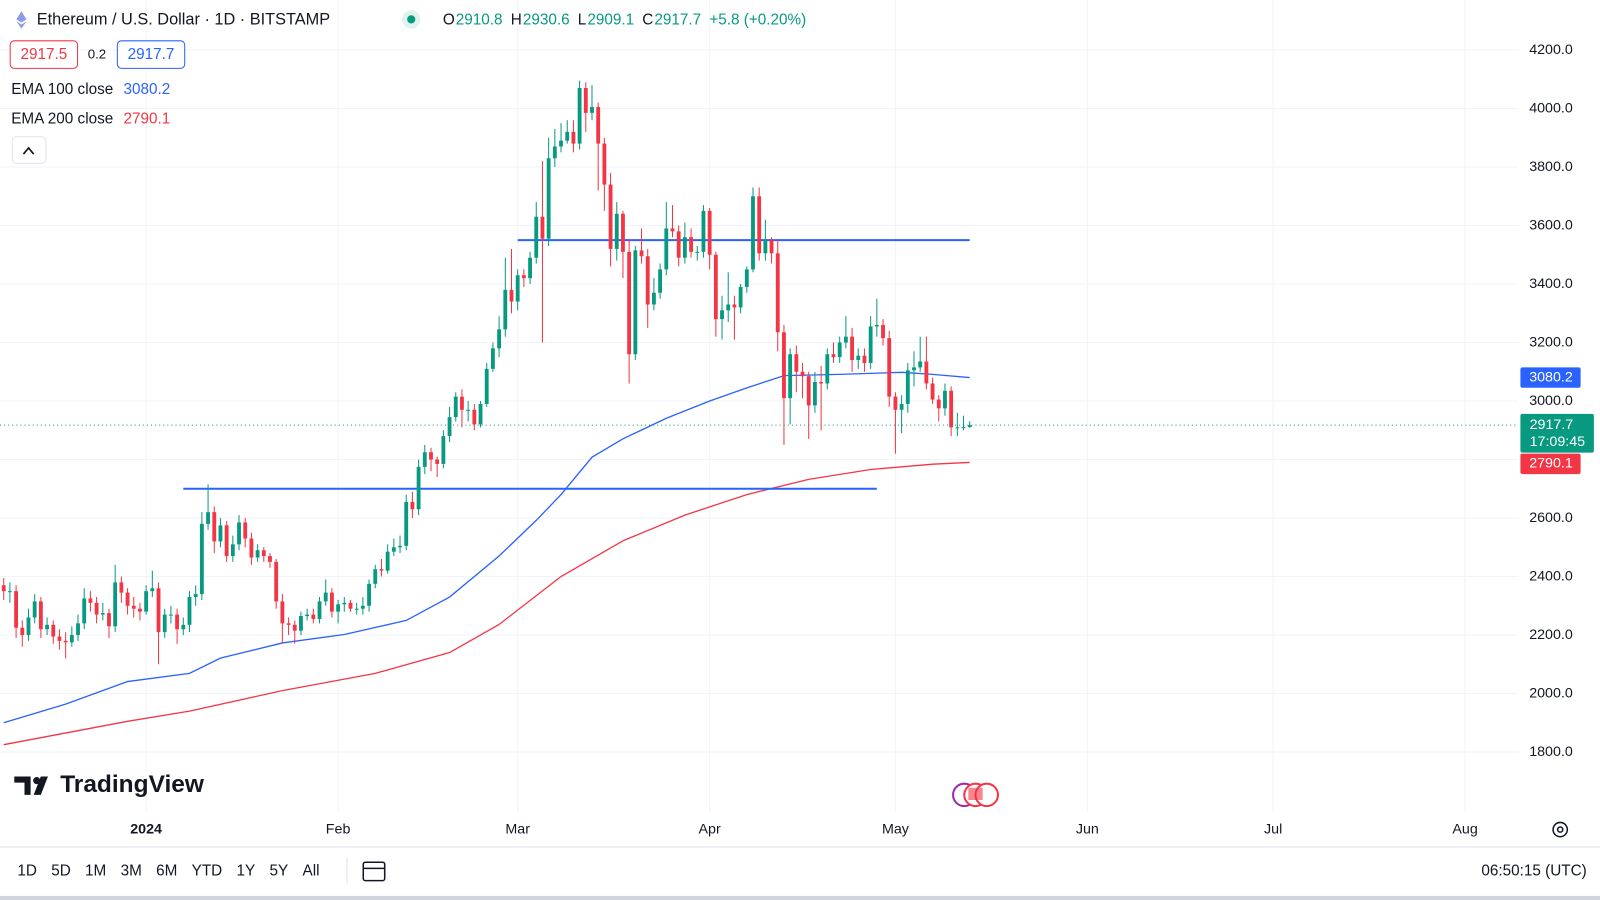 This screenshot has height=900, width=1600. I want to click on settings-icon-core, so click(1560, 829).